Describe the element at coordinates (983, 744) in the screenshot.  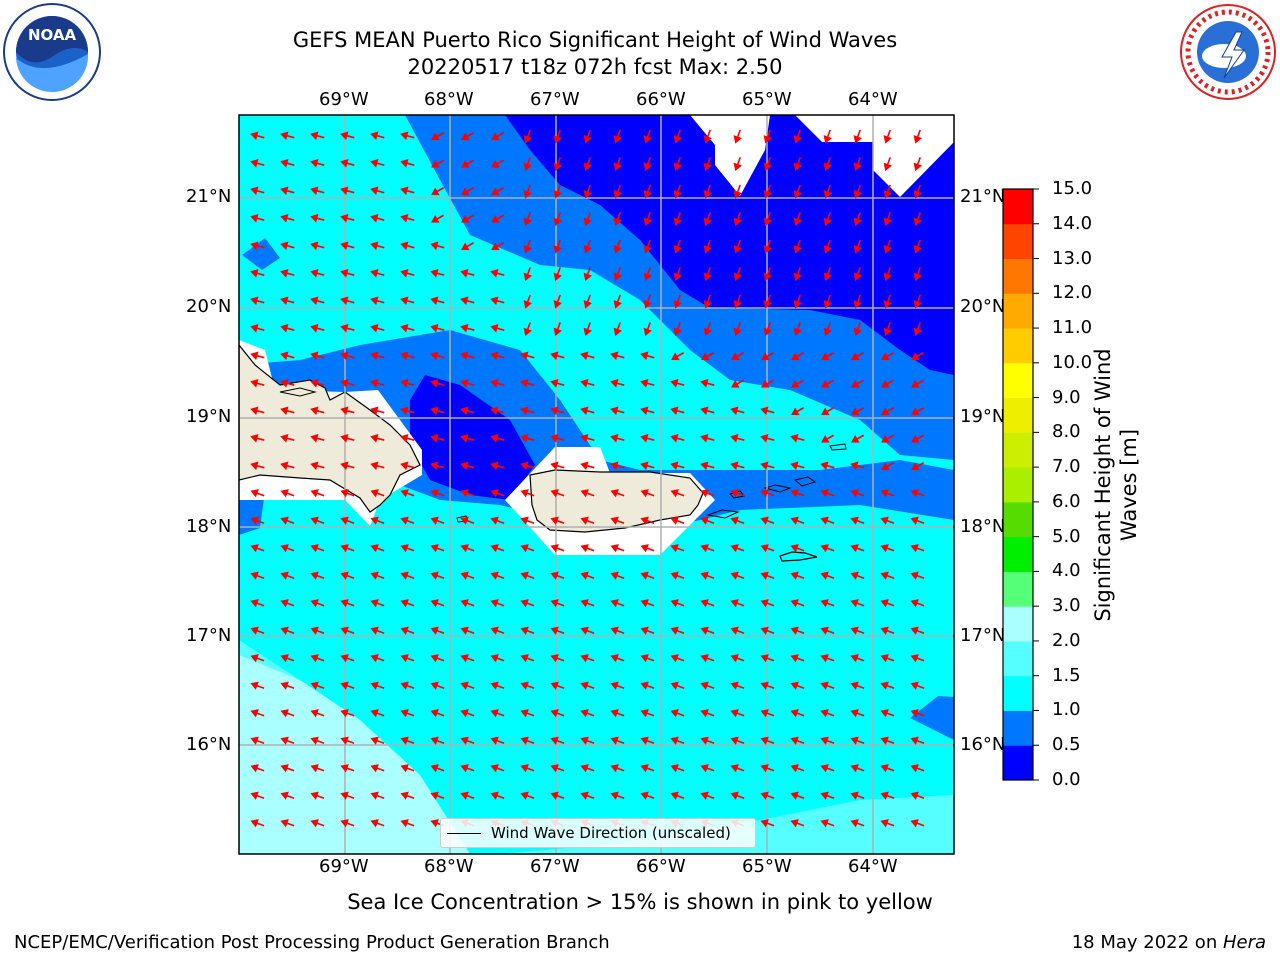
I see `lat-tick-right-6: 16°N` at that location.